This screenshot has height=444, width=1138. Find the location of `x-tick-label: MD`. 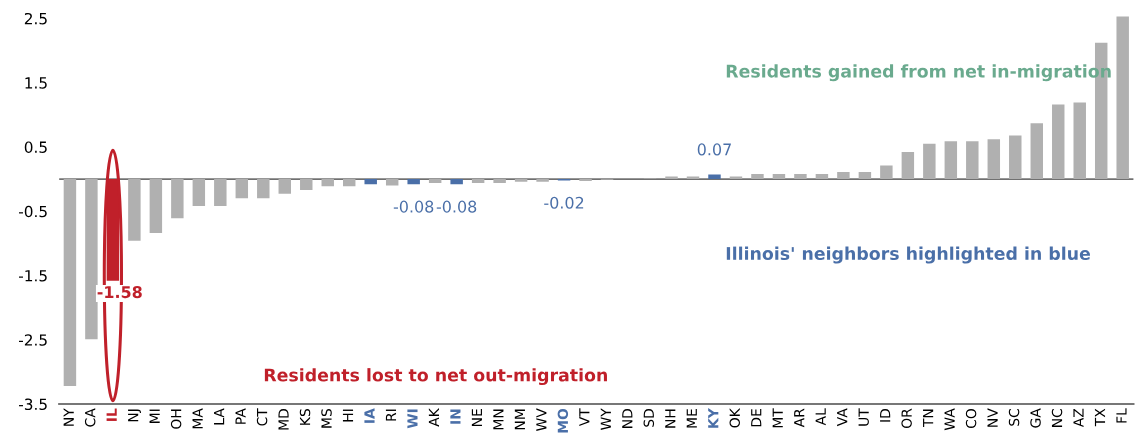

x-tick-label: MD is located at coordinates (283, 419).